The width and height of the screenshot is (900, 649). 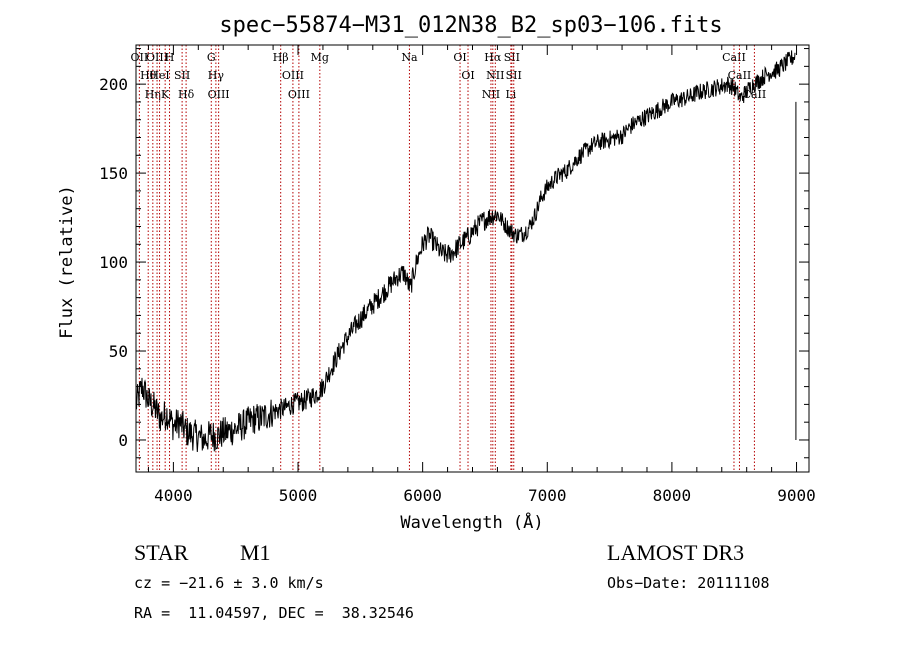 I want to click on x-tick-label: 4000, so click(x=173, y=495).